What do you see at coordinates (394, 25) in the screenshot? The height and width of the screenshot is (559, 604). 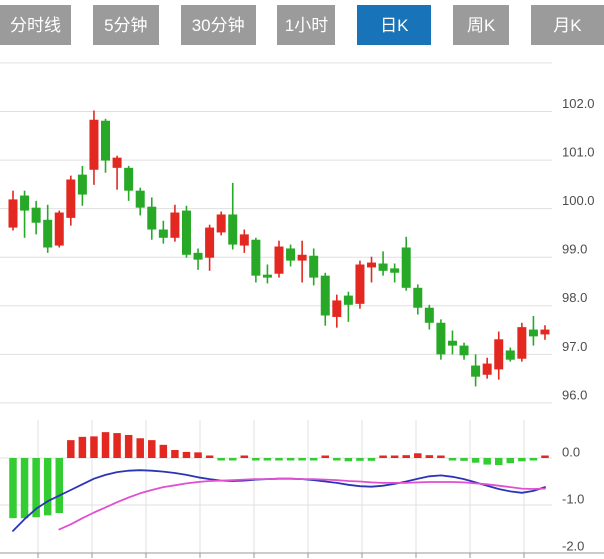 I see `tab-daily-k: 日K` at bounding box center [394, 25].